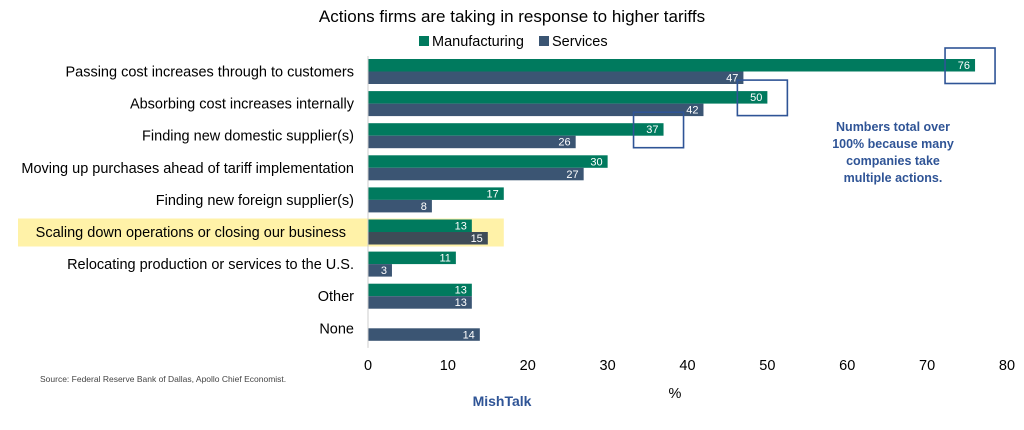 The height and width of the screenshot is (430, 1024). I want to click on bar-services-finding-new-foreign-supplier-s, so click(400, 206).